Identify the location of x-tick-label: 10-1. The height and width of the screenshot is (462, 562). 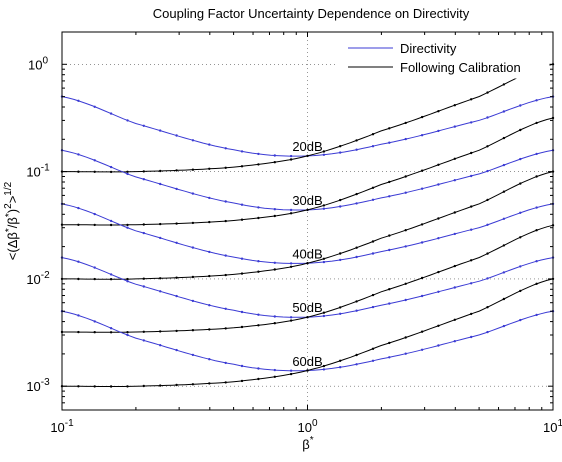
(62, 426).